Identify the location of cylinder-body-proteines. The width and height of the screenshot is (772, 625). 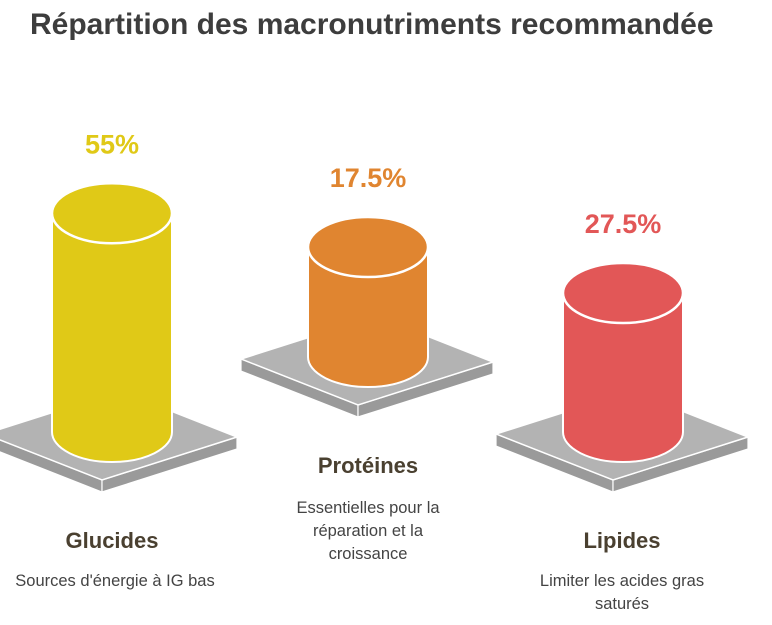
(368, 317).